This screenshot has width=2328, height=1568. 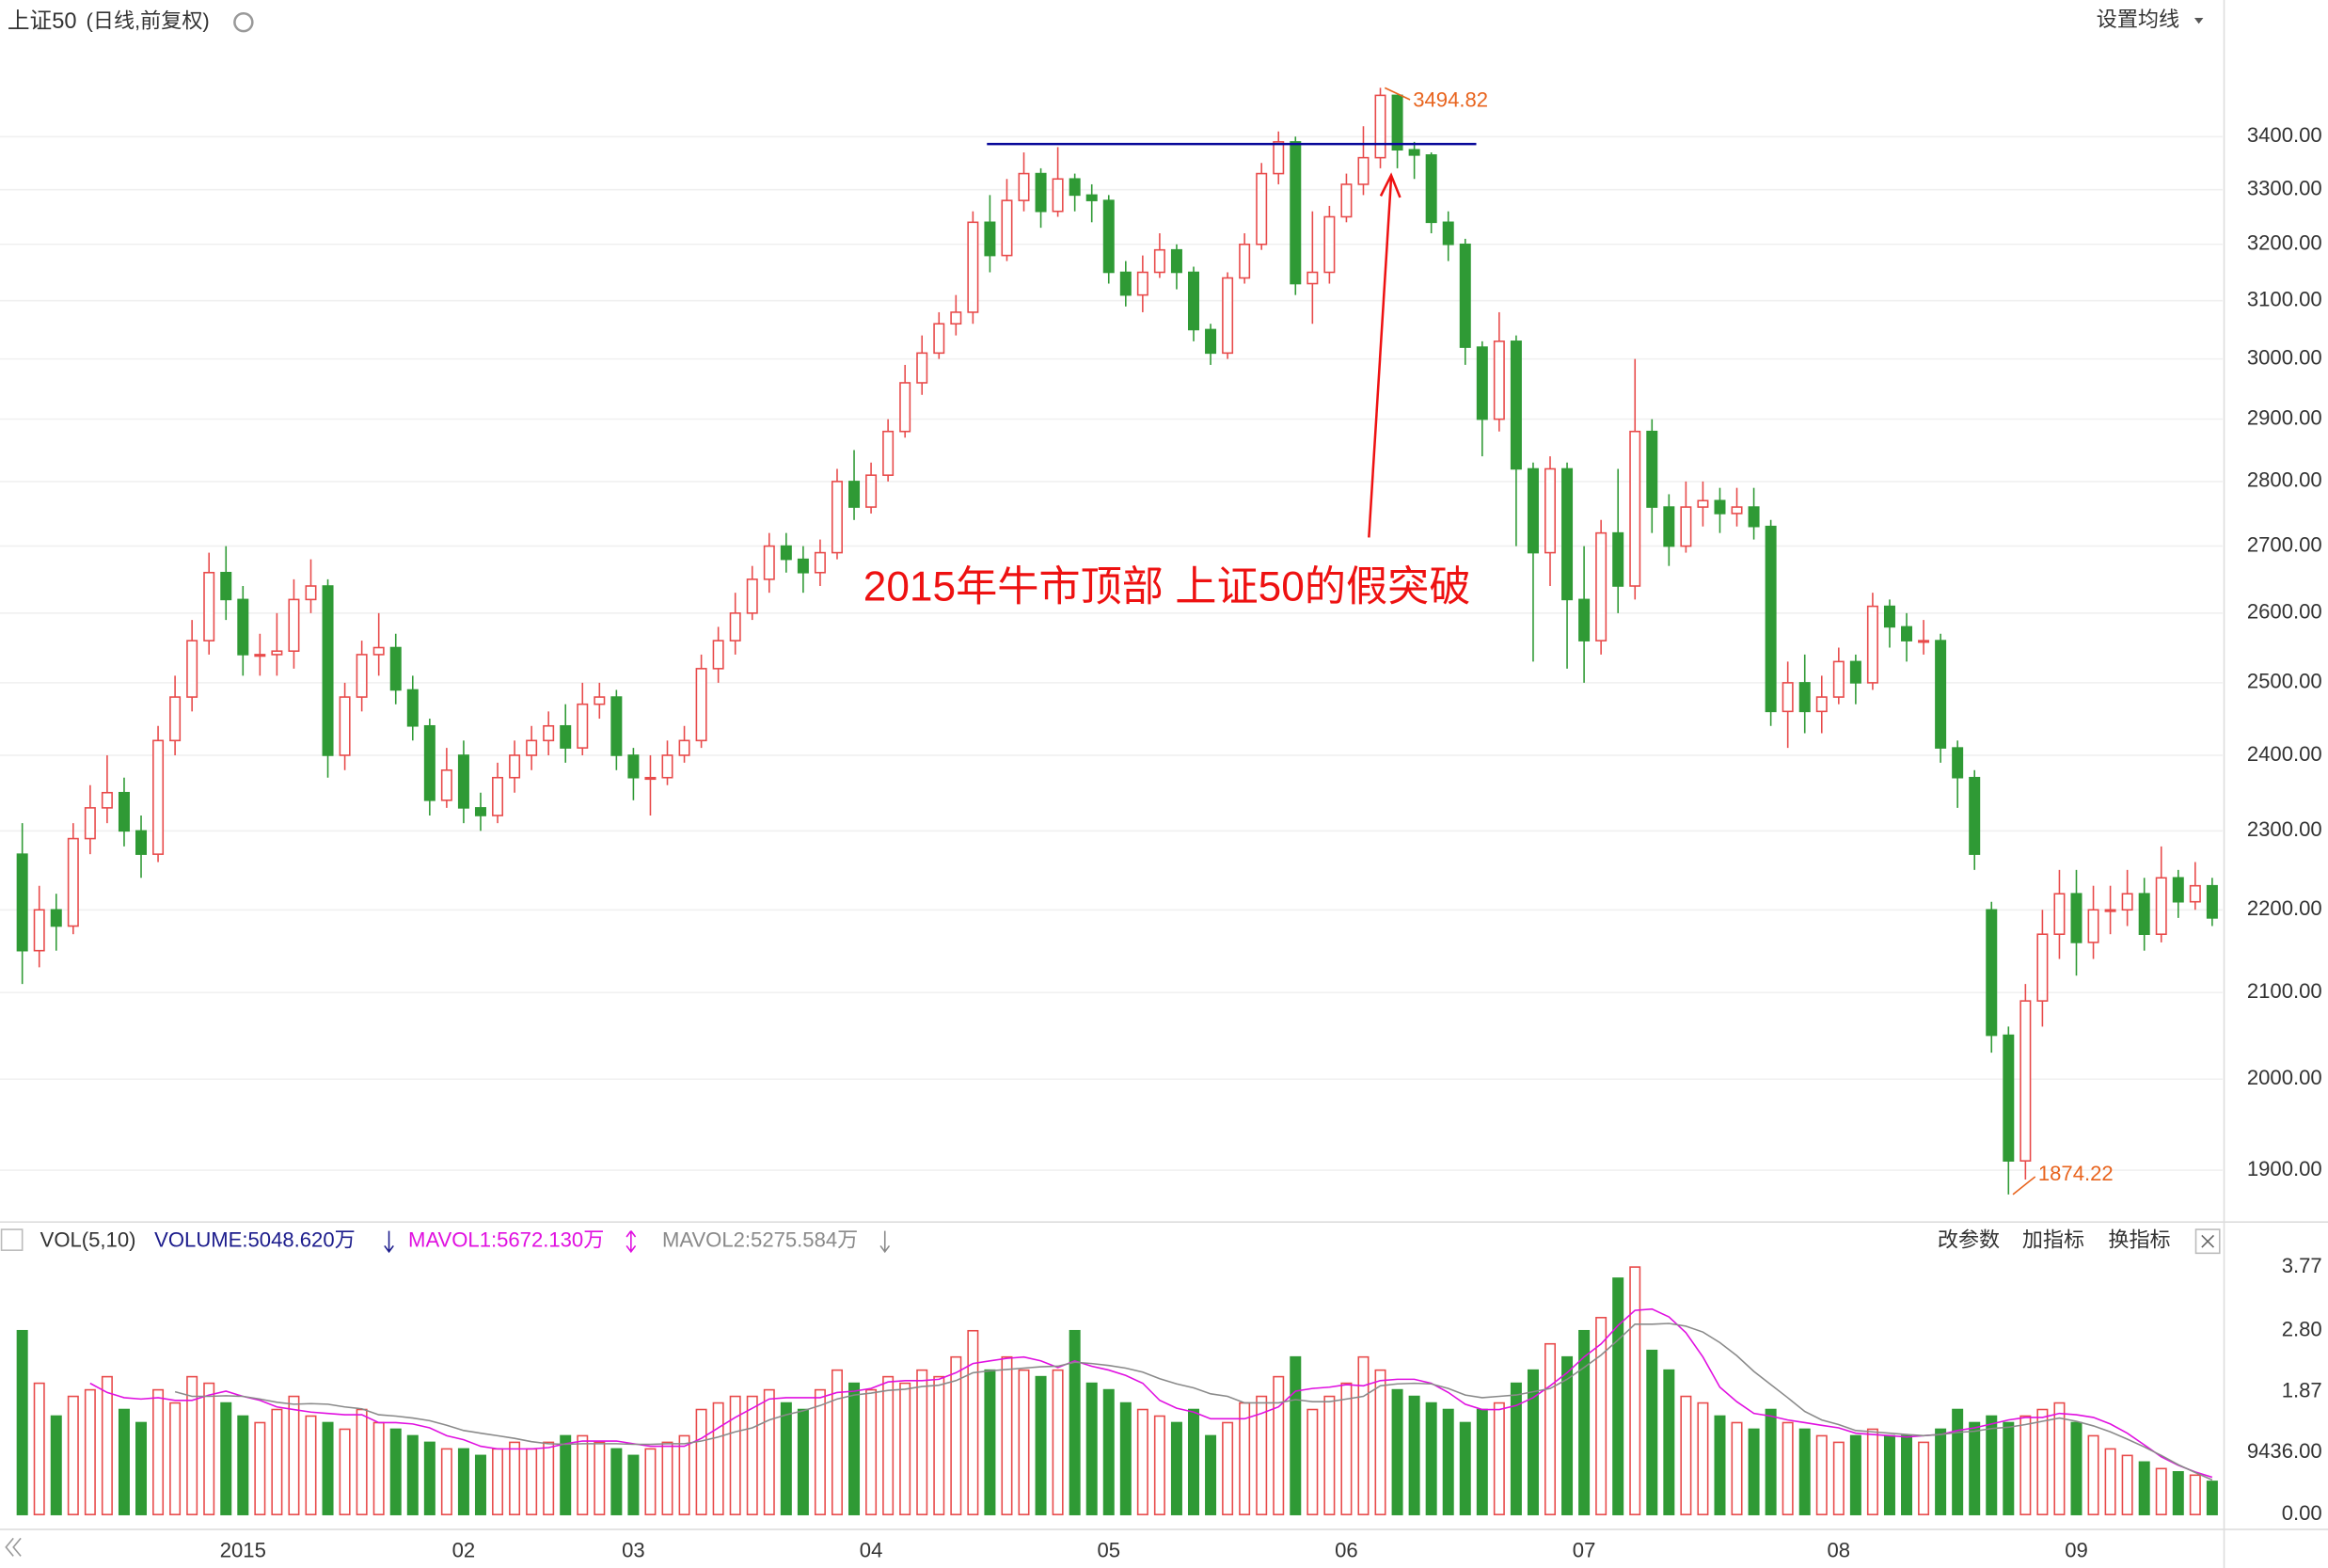 I want to click on settings-gear, so click(x=243, y=22).